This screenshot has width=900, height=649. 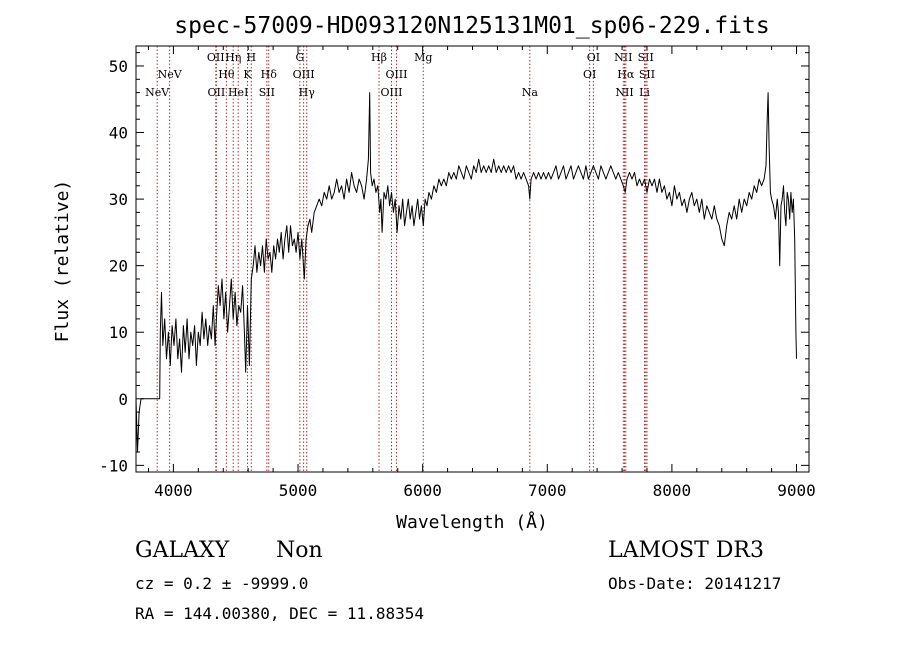 What do you see at coordinates (118, 66) in the screenshot?
I see `y-tick-label-6: 50` at bounding box center [118, 66].